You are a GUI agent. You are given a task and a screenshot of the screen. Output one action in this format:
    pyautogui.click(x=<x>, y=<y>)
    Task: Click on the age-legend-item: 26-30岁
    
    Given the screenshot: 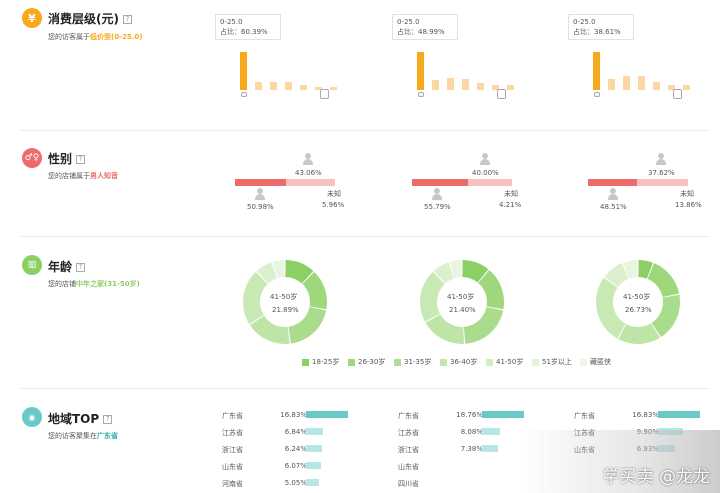 What is the action you would take?
    pyautogui.click(x=366, y=362)
    